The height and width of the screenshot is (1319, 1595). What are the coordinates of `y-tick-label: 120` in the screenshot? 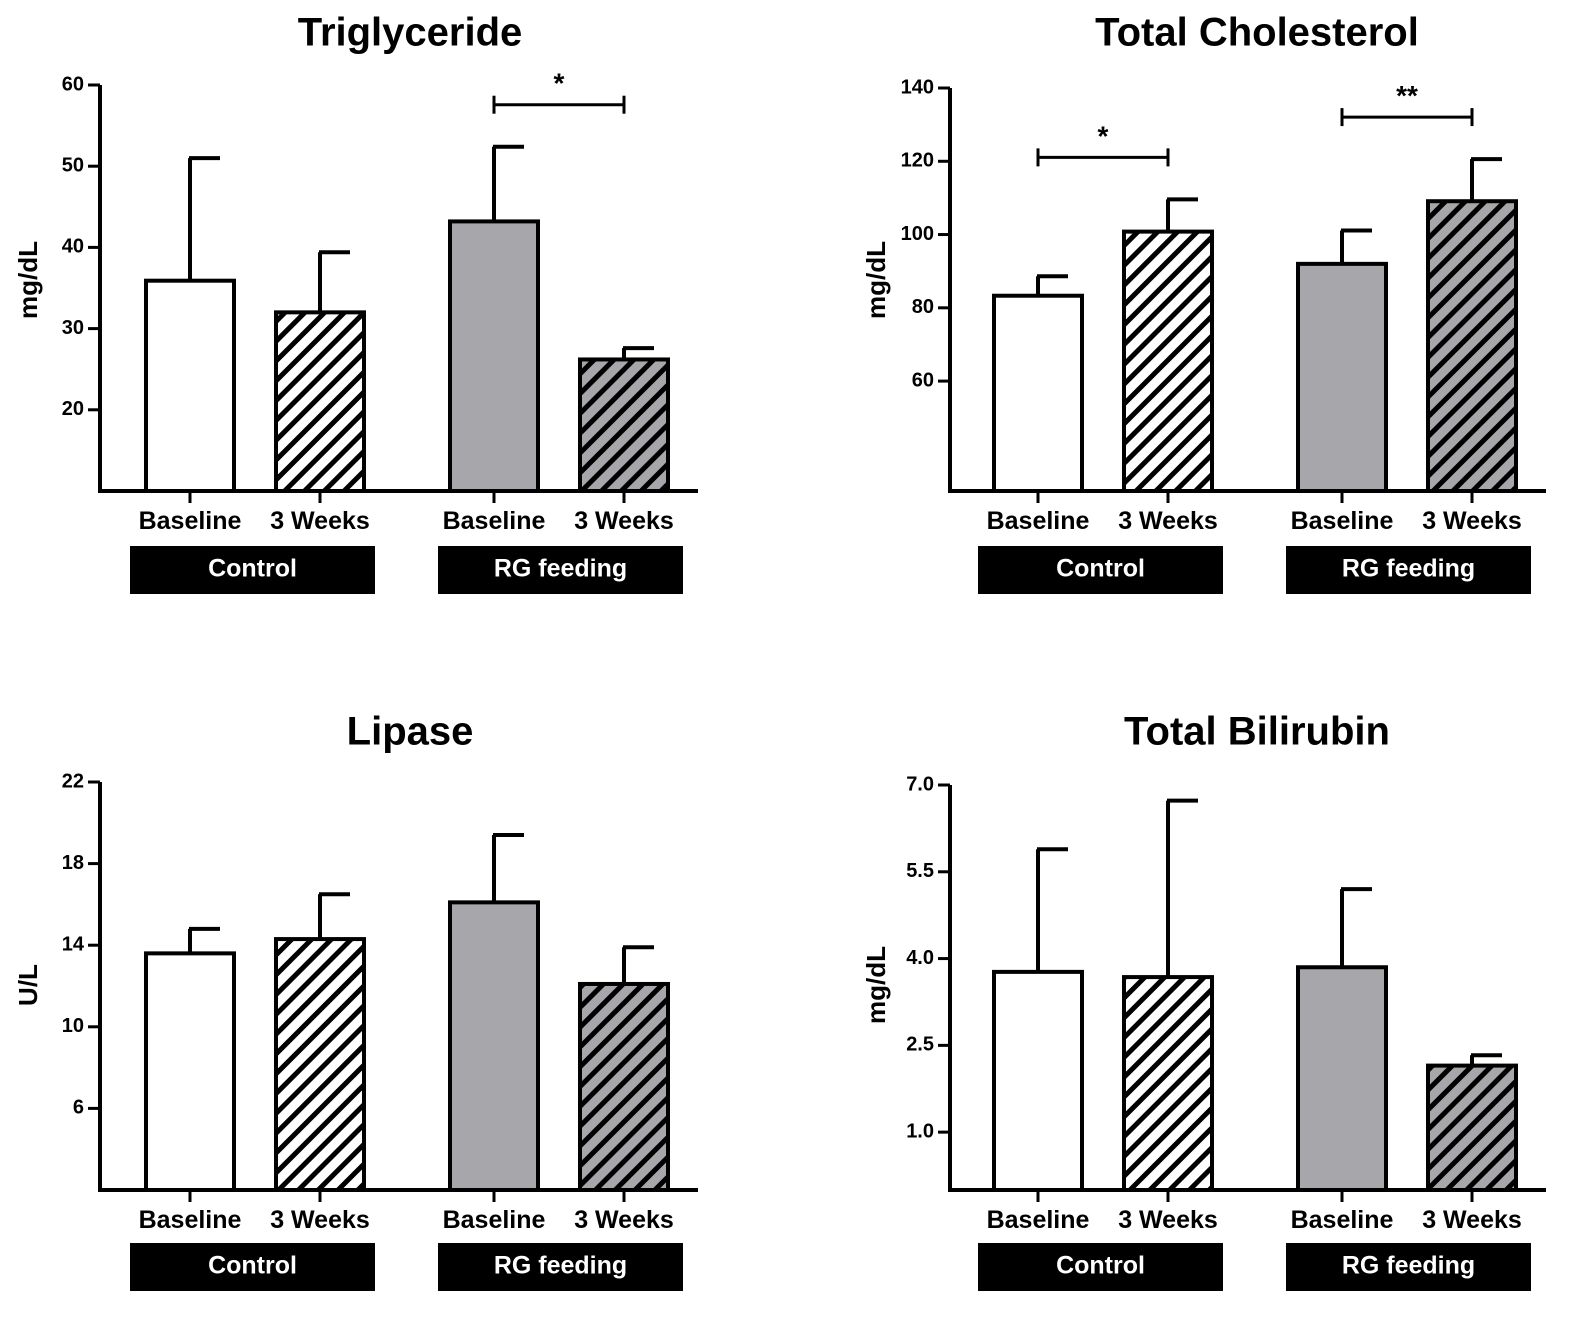 It's located at (917, 161).